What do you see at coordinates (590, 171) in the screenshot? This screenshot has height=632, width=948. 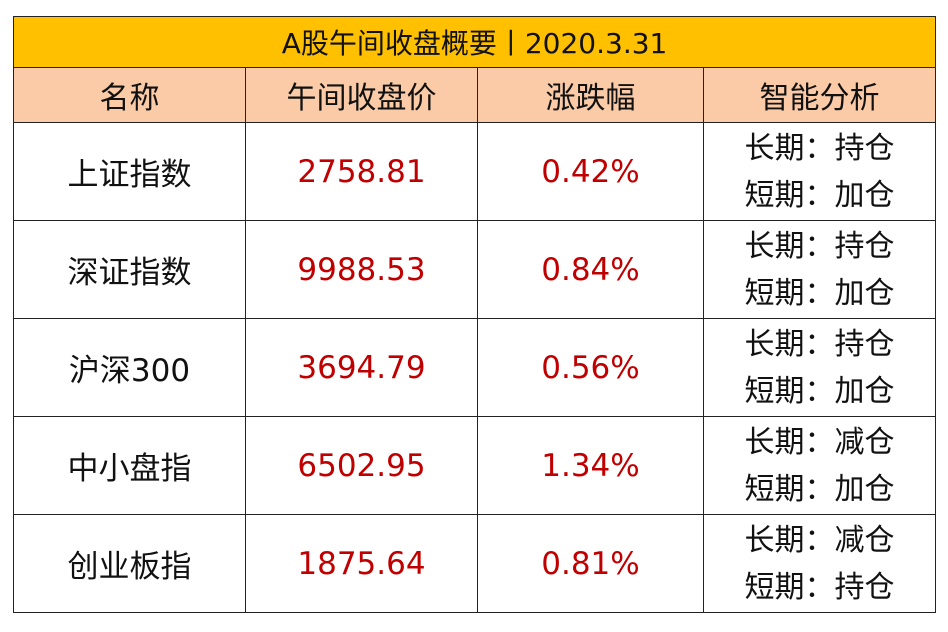 I see `change-percent: 0.42%` at bounding box center [590, 171].